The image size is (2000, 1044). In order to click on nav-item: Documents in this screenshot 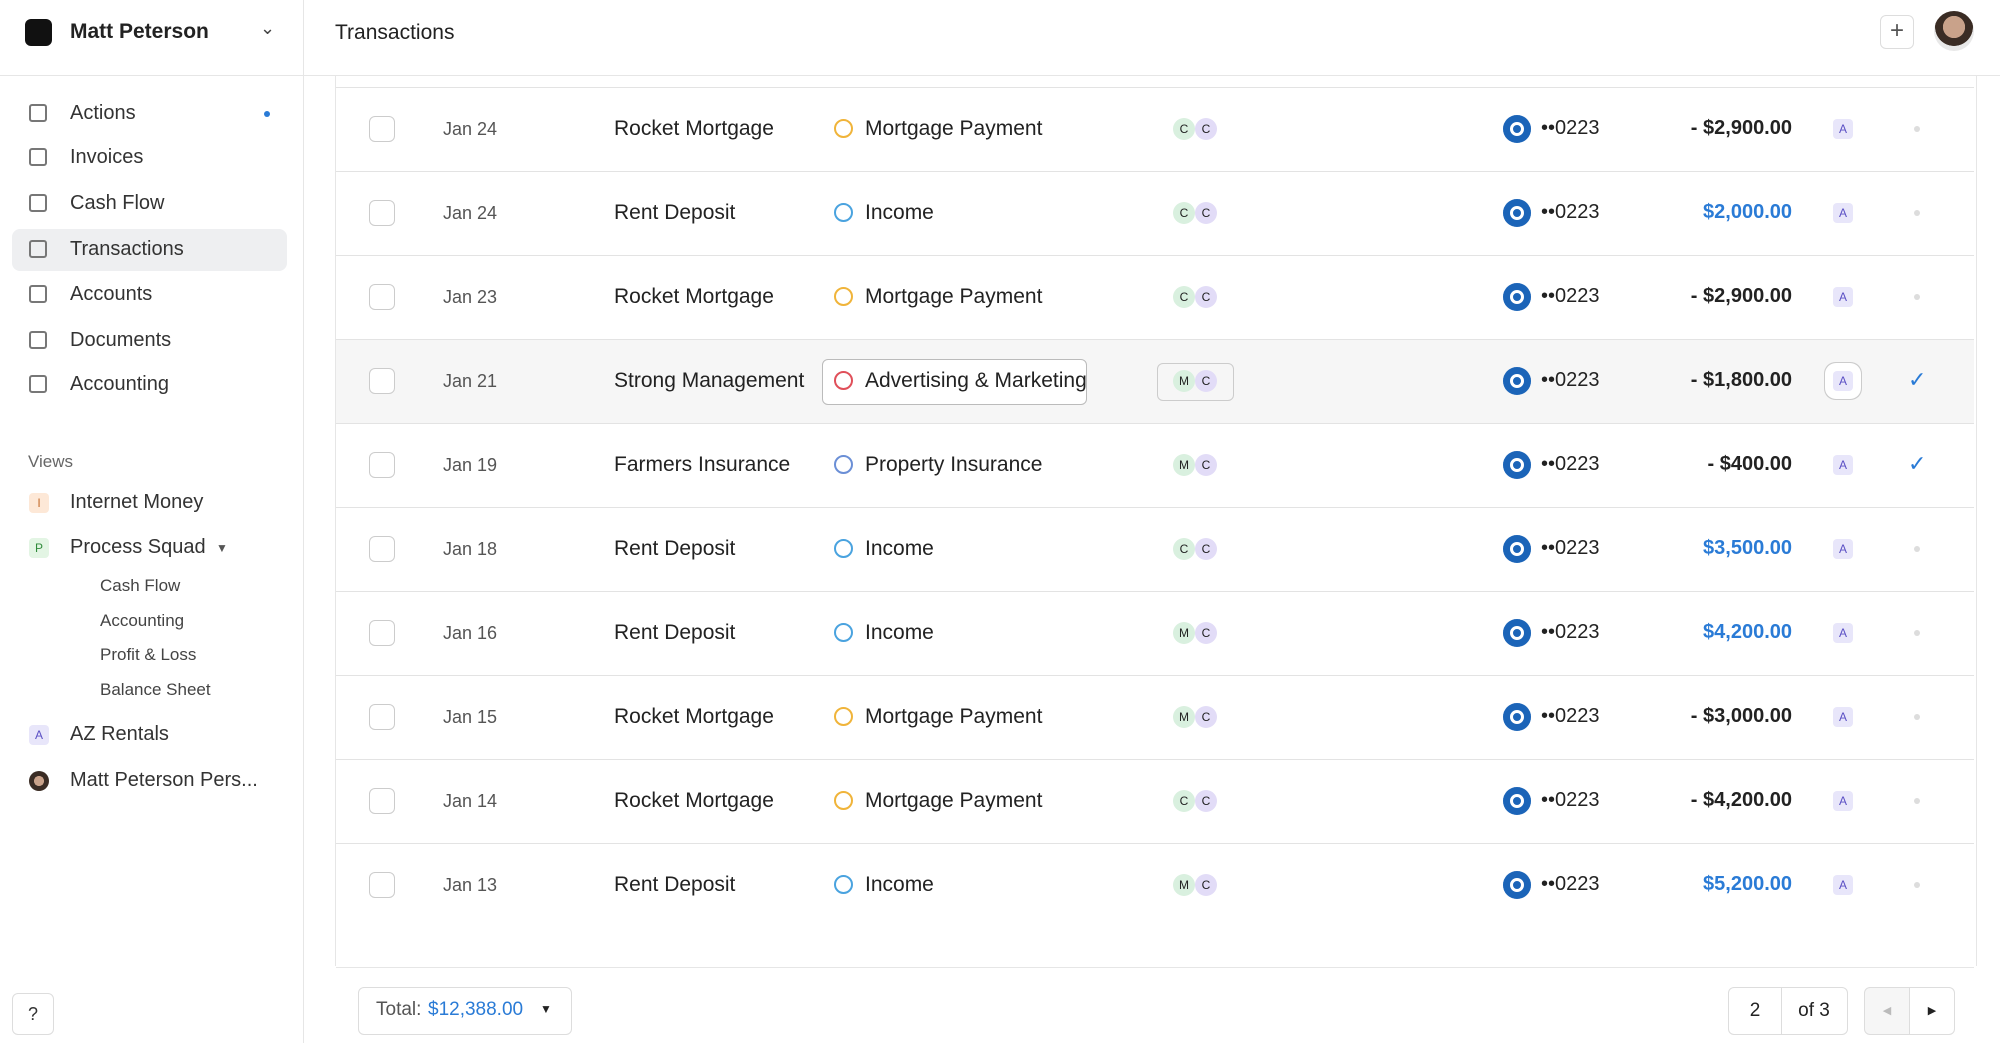, I will do `click(121, 340)`.